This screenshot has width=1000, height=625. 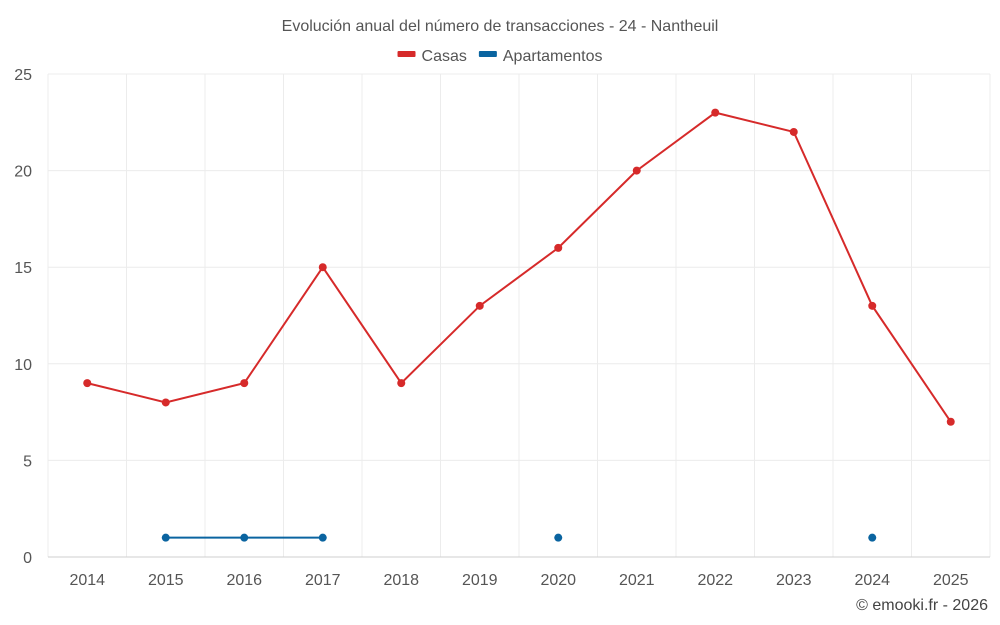 I want to click on y-tick-label: 20, so click(x=23, y=172).